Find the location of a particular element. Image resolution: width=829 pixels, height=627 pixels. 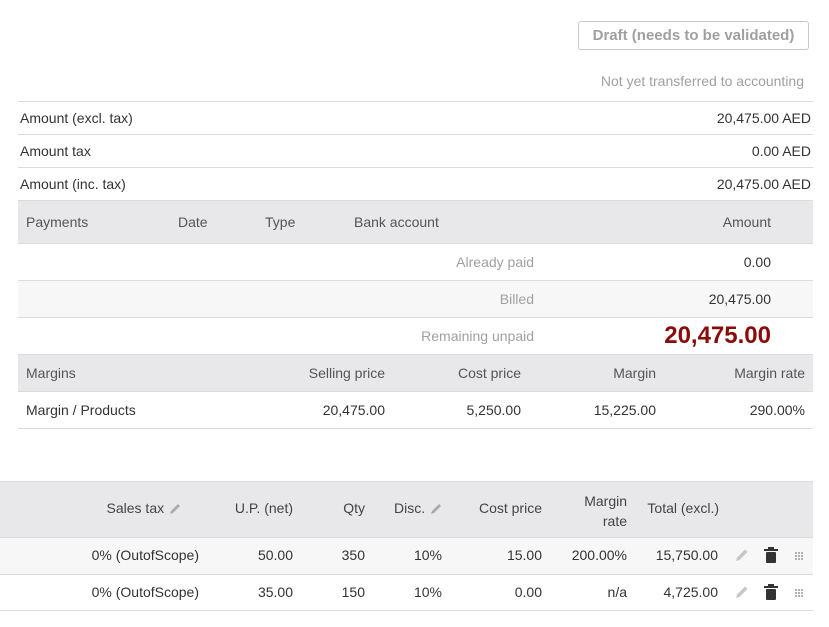

col-sales-tax-label: Sales tax is located at coordinates (135, 508).